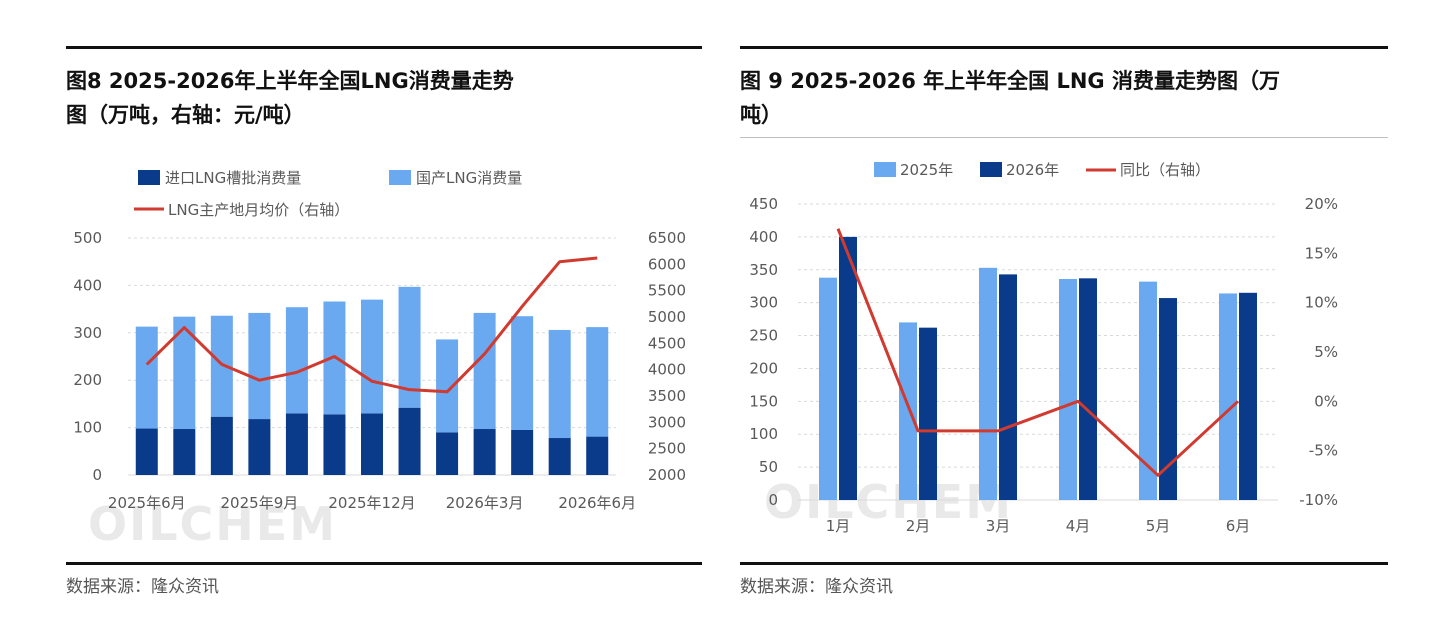 This screenshot has width=1454, height=624. Describe the element at coordinates (773, 500) in the screenshot. I see `y-left-tick-label: 0` at that location.